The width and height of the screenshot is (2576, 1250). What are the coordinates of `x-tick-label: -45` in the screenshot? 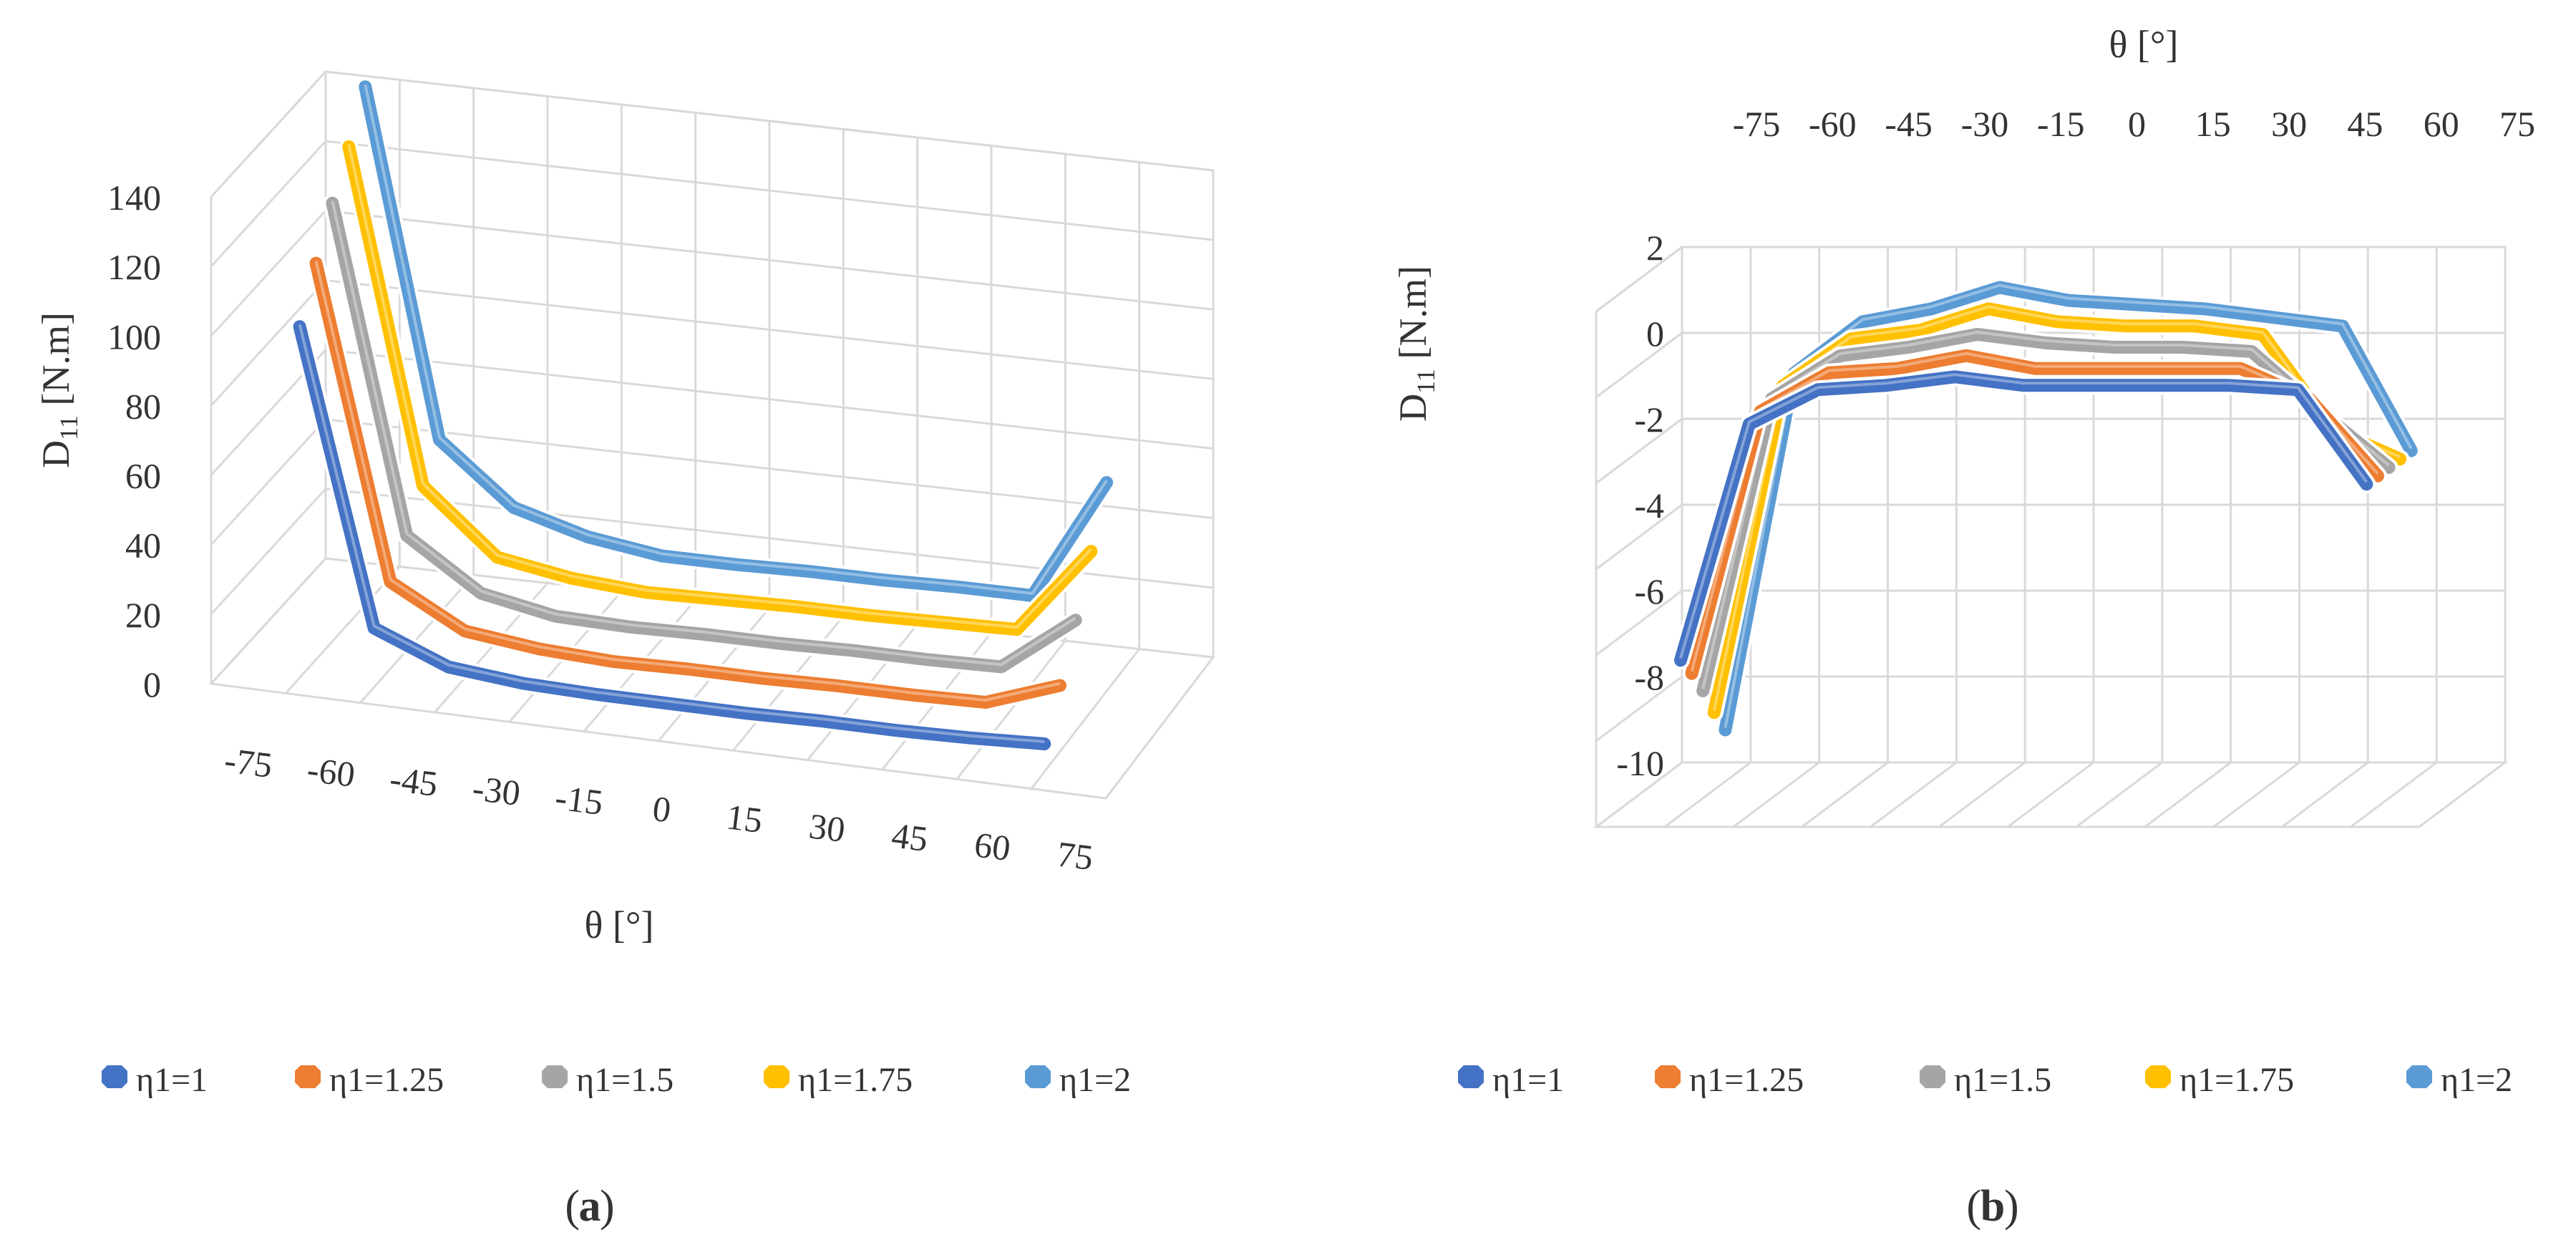 It's located at (1909, 124).